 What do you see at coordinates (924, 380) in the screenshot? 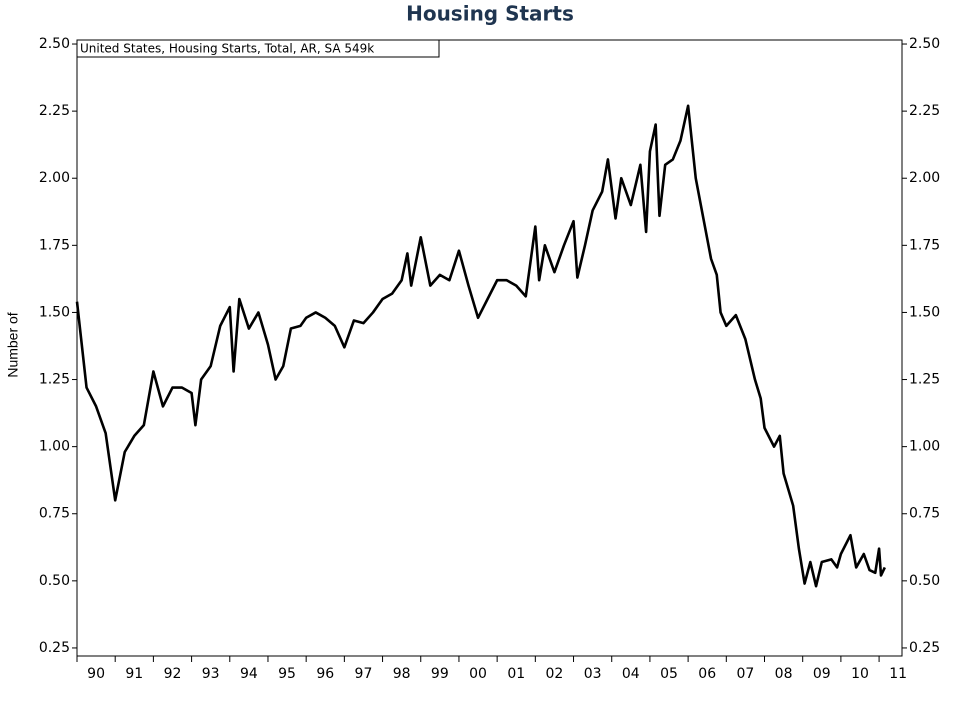
I see `y2-tick-label: 1.25` at bounding box center [924, 380].